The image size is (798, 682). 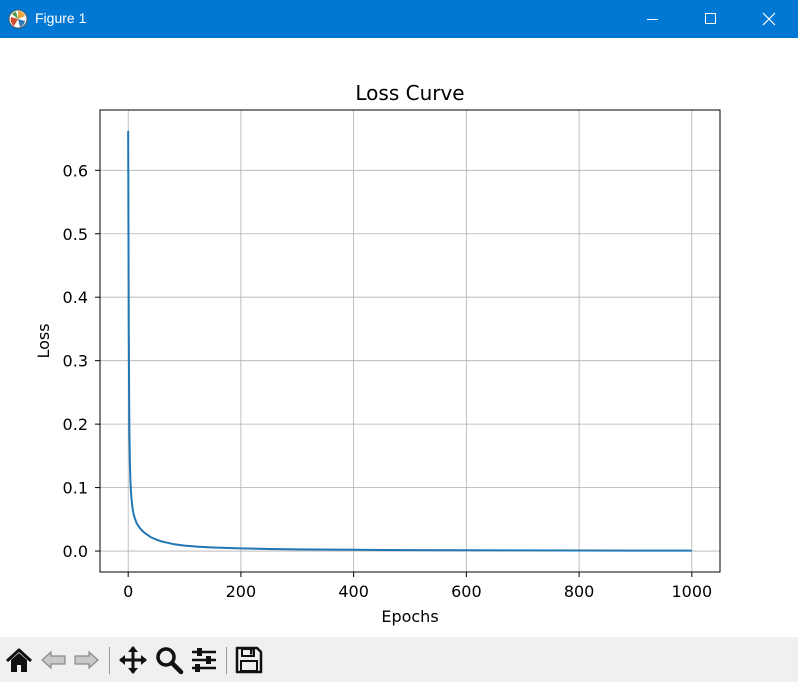 I want to click on x-axis-label: Epochs, so click(x=409, y=616).